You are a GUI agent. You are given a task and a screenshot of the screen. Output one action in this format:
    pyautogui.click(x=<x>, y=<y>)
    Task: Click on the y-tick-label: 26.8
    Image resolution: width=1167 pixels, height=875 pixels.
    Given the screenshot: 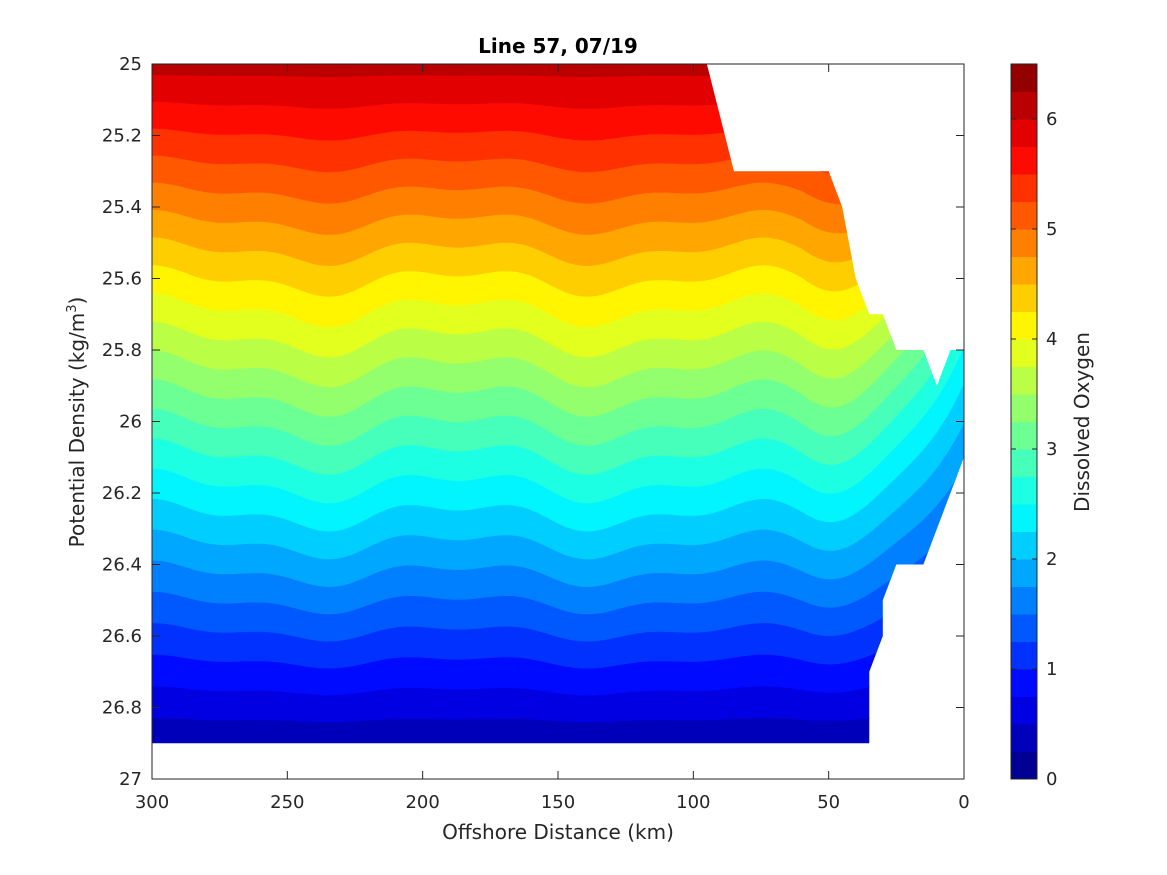 What is the action you would take?
    pyautogui.click(x=122, y=708)
    